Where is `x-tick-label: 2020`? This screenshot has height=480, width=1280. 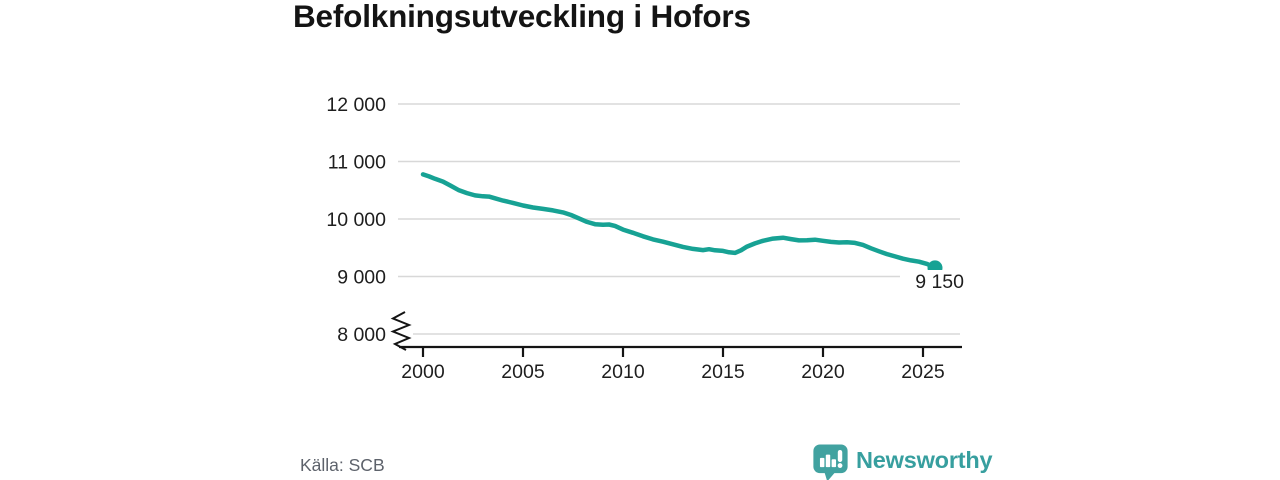 x-tick-label: 2020 is located at coordinates (823, 372).